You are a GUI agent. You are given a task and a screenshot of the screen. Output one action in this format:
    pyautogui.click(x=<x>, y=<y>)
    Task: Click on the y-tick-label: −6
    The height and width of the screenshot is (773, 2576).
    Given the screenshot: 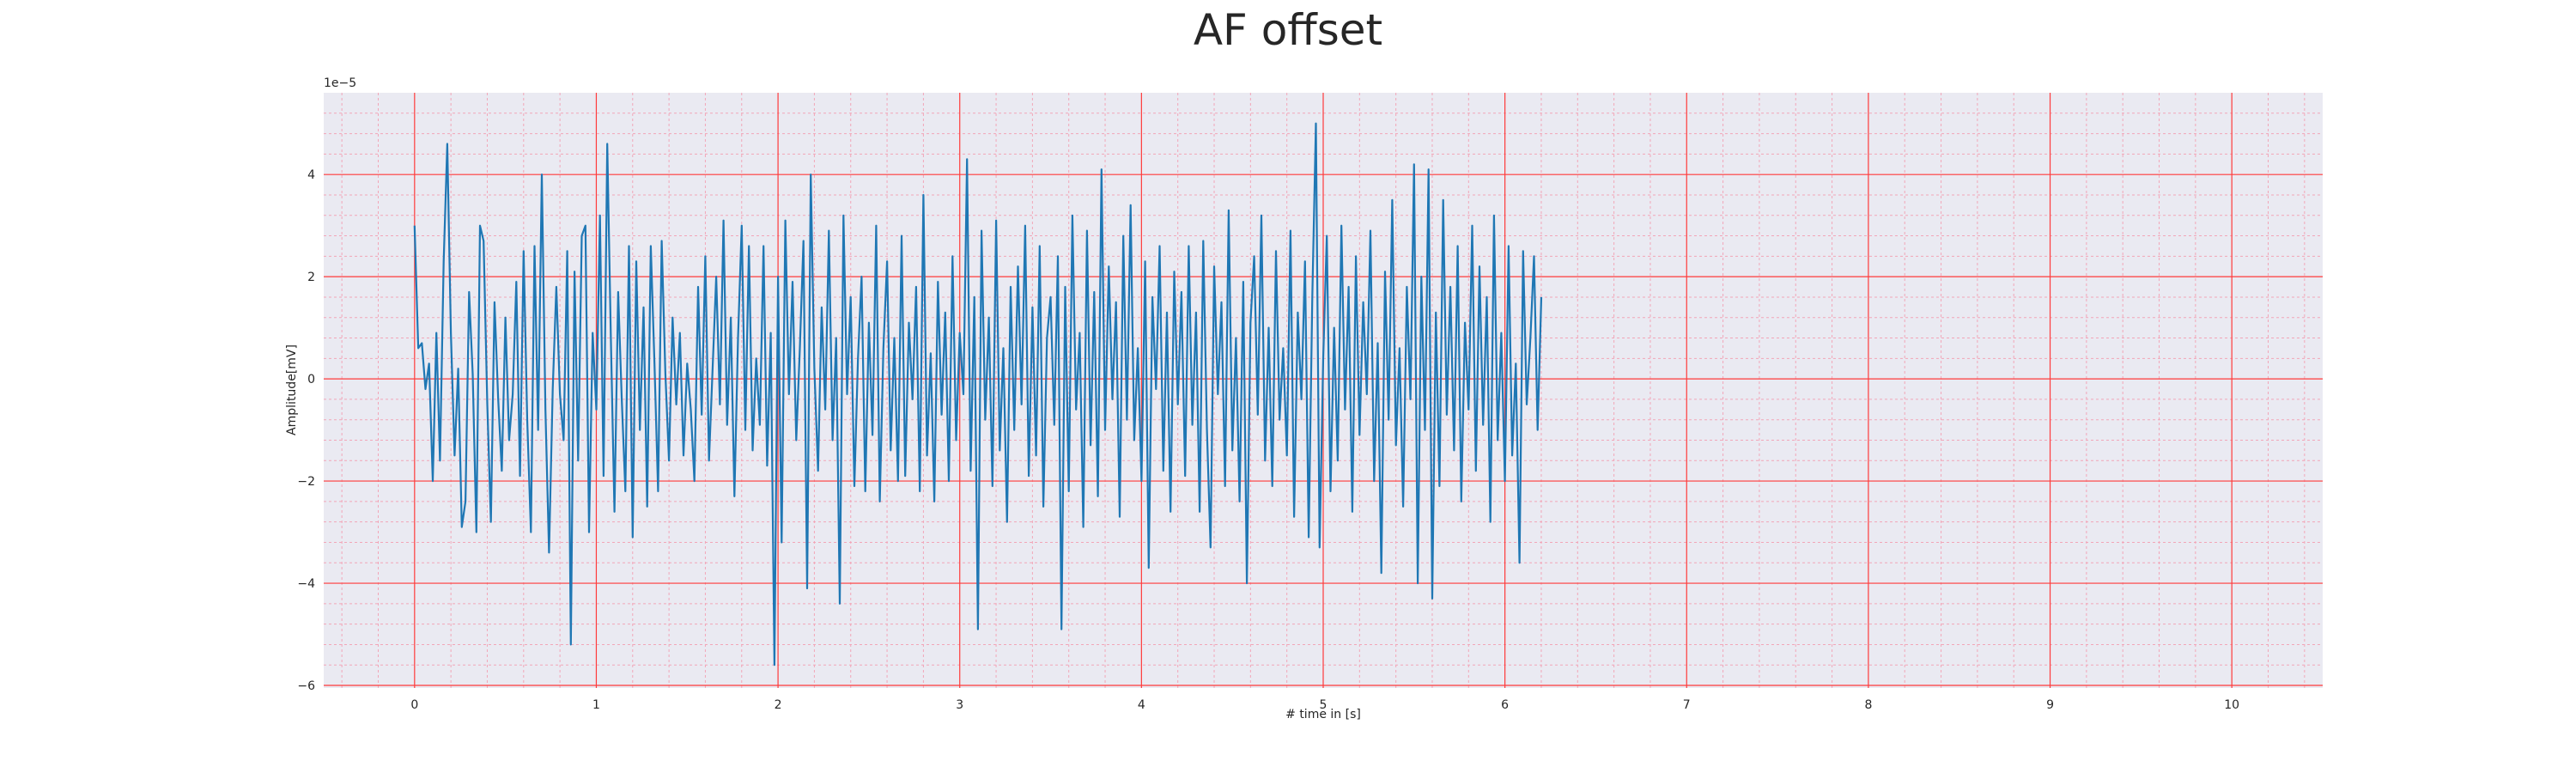 What is the action you would take?
    pyautogui.click(x=306, y=686)
    